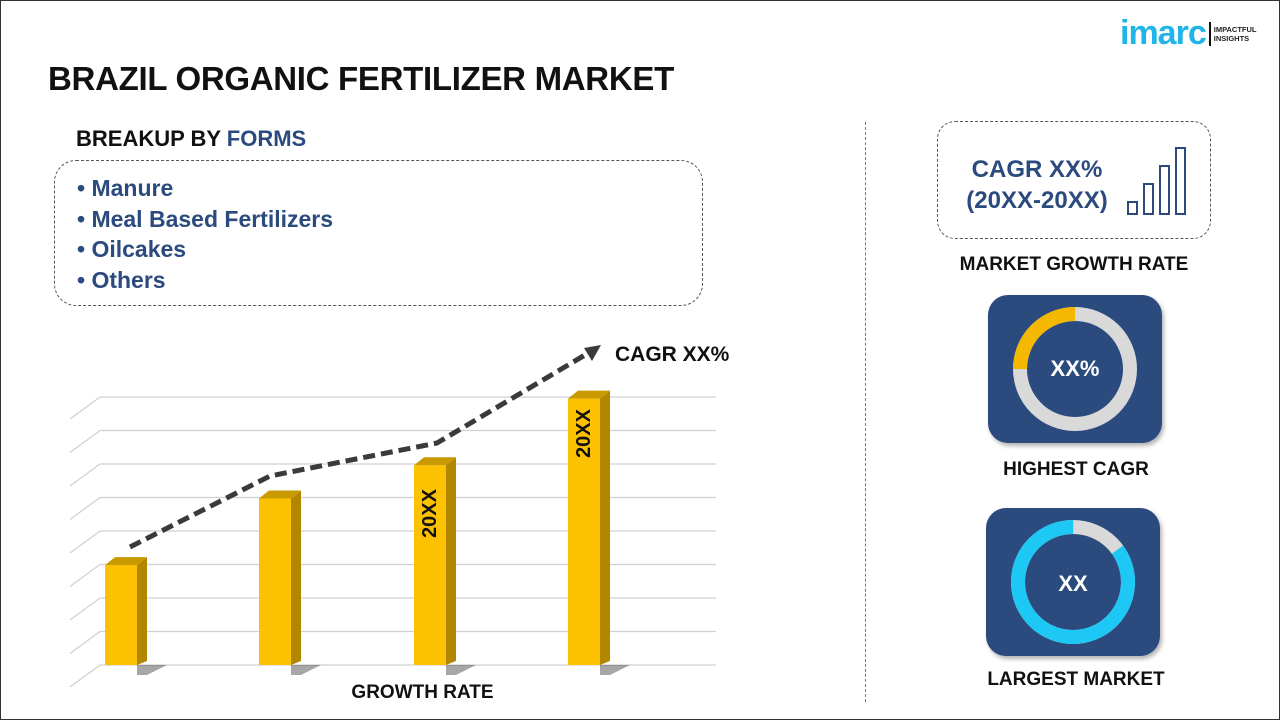  What do you see at coordinates (1074, 264) in the screenshot?
I see `market-growth-label: MARKET GROWTH RATE` at bounding box center [1074, 264].